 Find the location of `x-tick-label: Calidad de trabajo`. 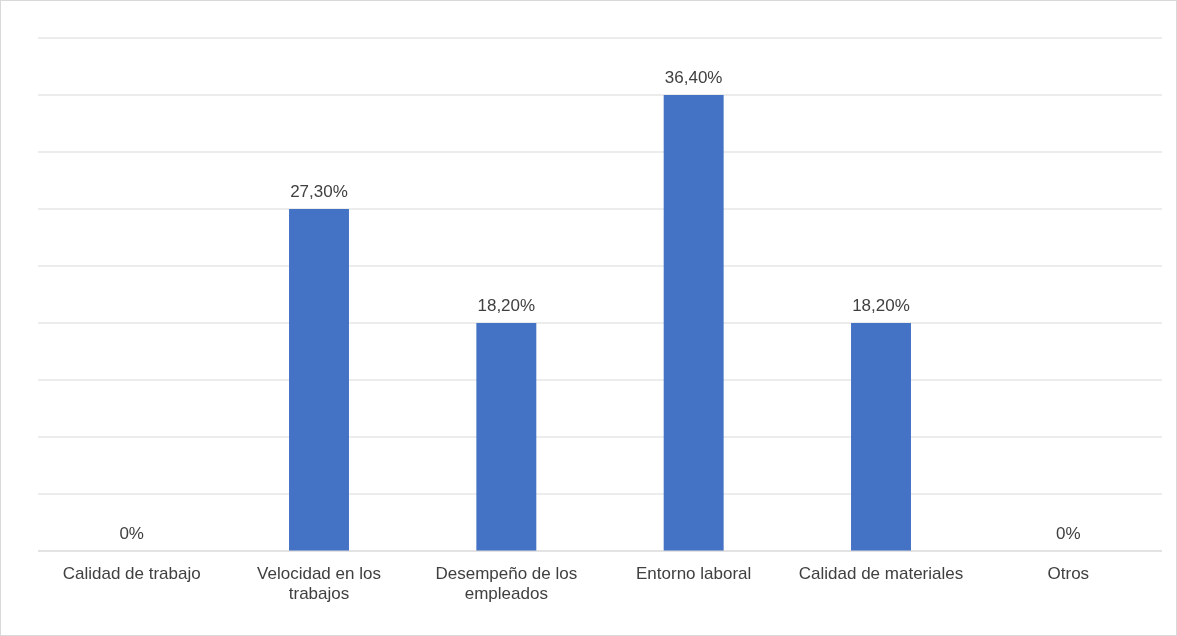

x-tick-label: Calidad de trabajo is located at coordinates (131, 573).